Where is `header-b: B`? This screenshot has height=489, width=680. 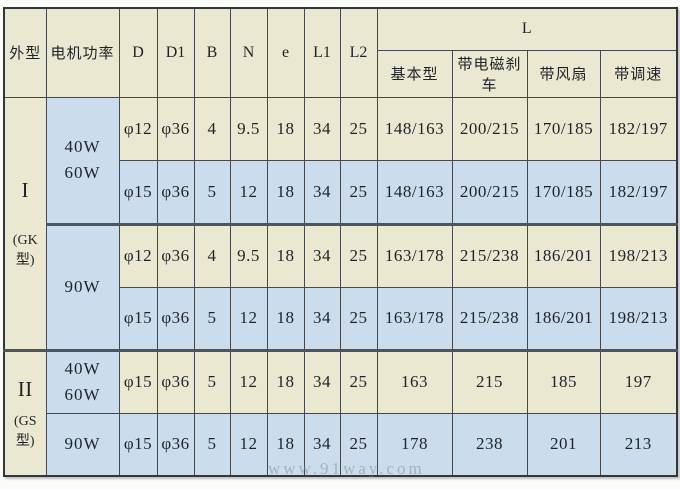
header-b: B is located at coordinates (212, 52).